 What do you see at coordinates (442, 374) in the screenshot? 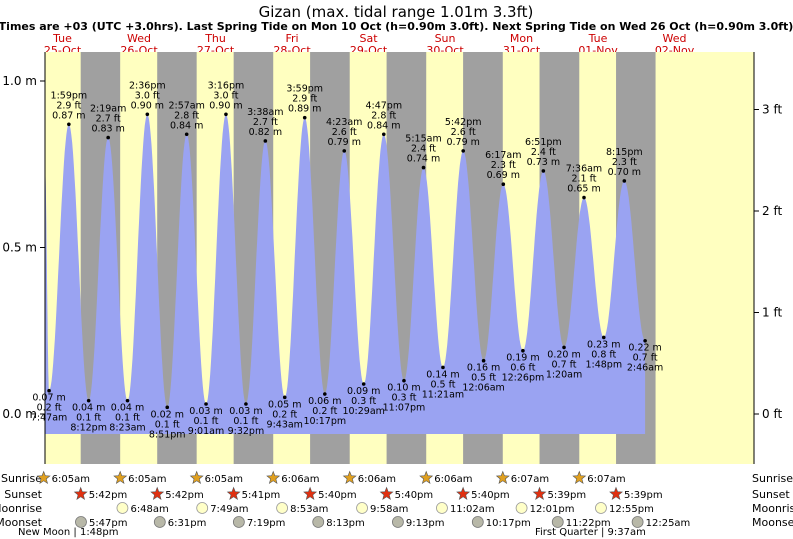
I see `low-tide-m: 0.14 m` at bounding box center [442, 374].